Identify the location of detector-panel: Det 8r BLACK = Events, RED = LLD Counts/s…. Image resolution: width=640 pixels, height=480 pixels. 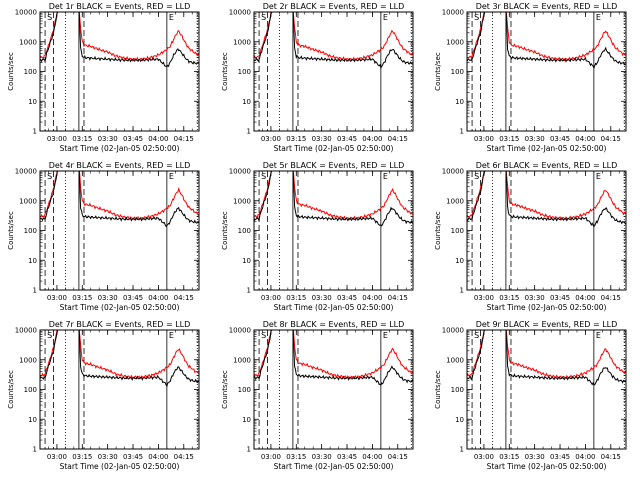
(317, 395).